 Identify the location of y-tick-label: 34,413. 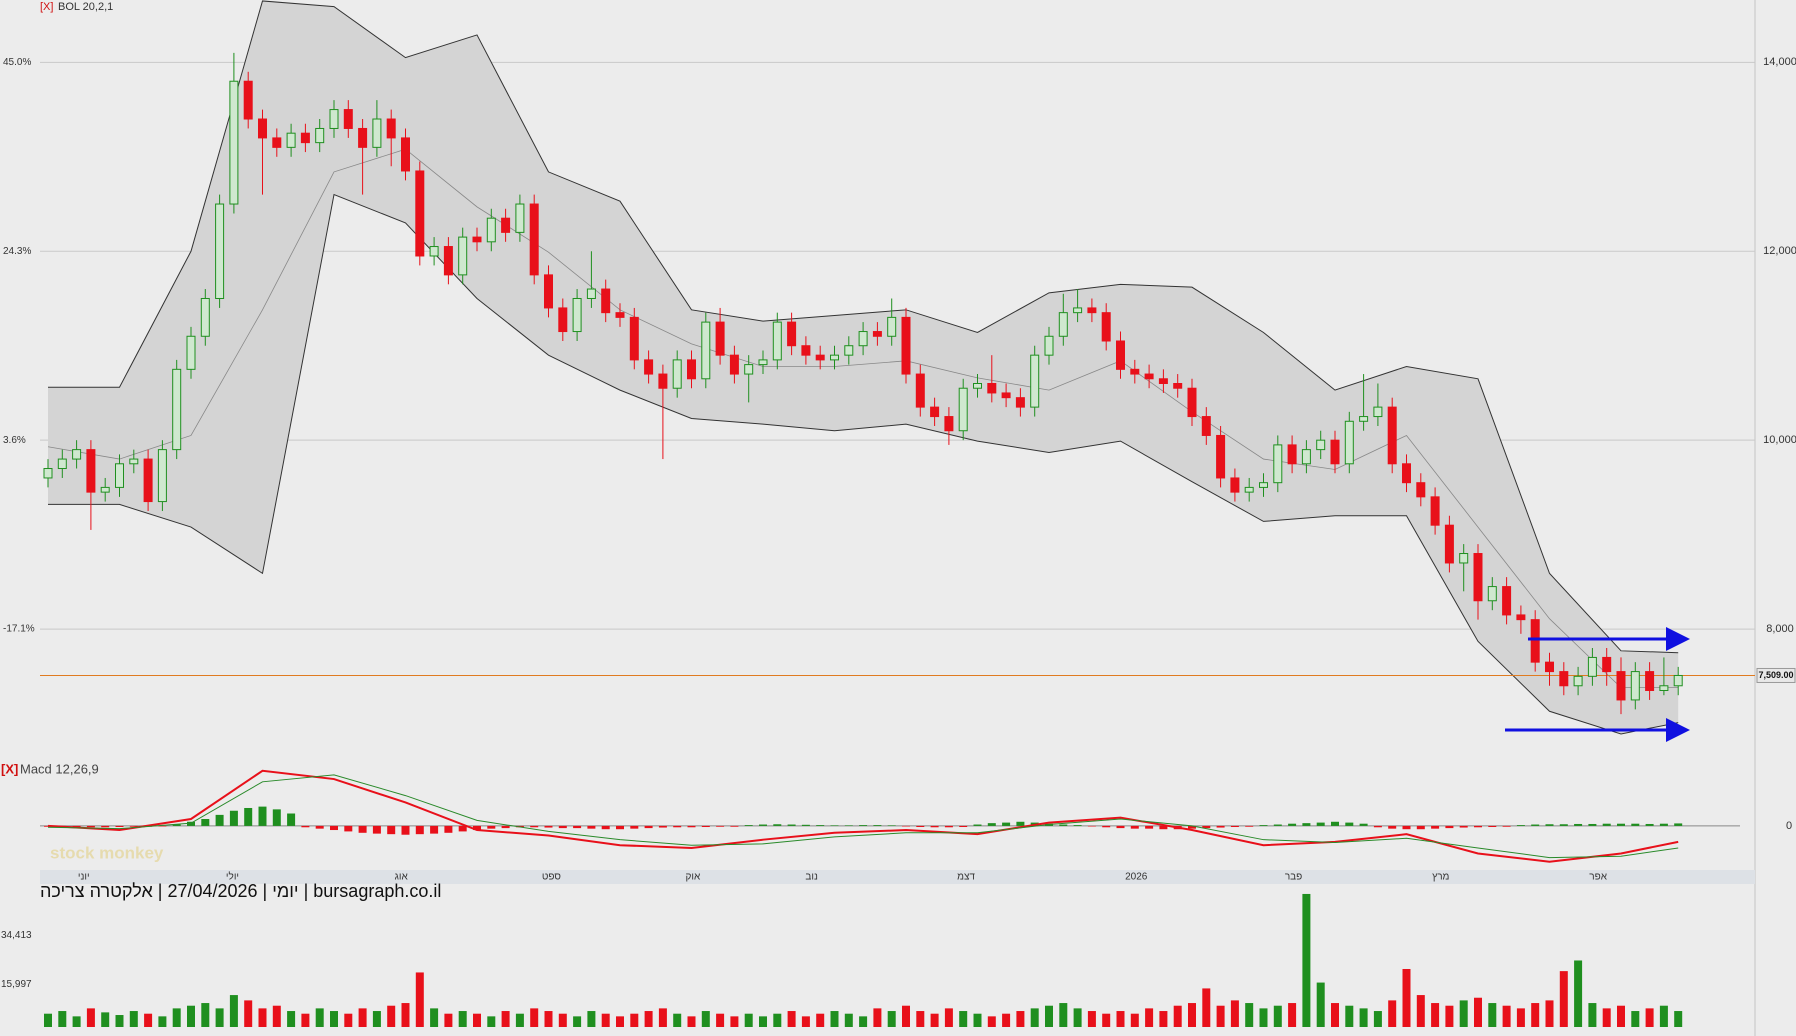
(16, 935).